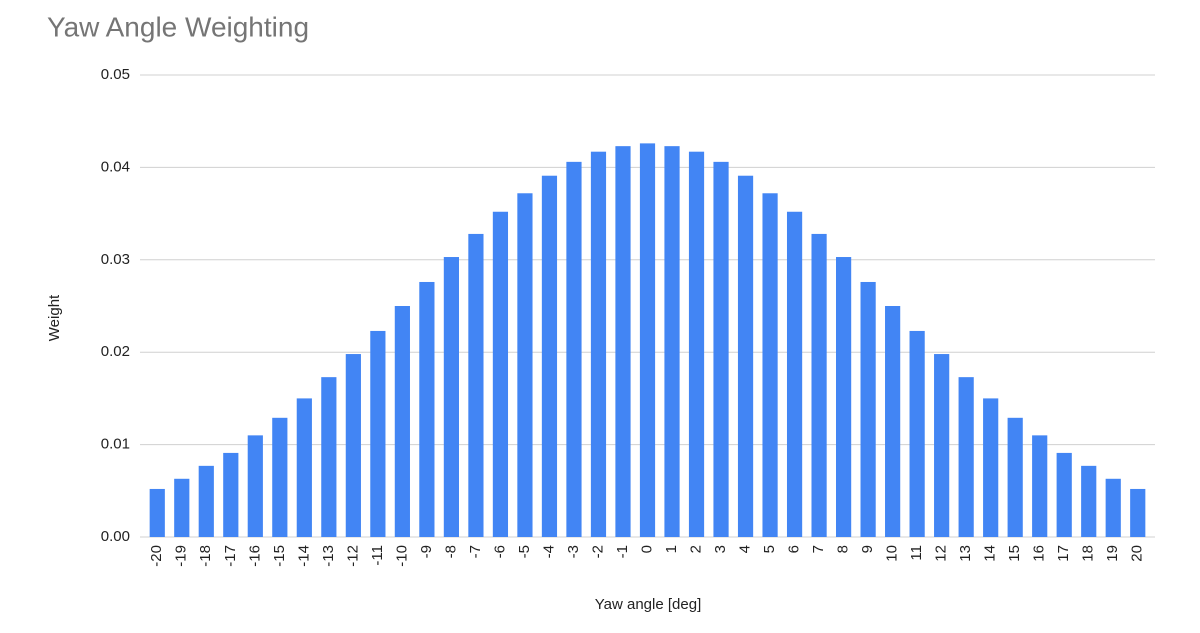 Image resolution: width=1200 pixels, height=633 pixels. What do you see at coordinates (279, 556) in the screenshot?
I see `x-tick-label: -15` at bounding box center [279, 556].